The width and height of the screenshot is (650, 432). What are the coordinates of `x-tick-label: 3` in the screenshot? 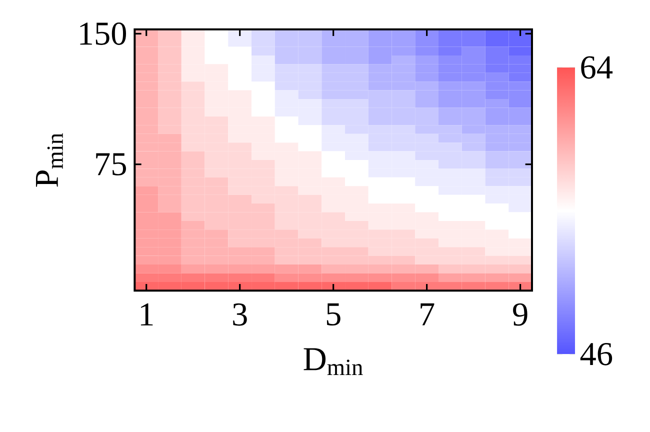 It's located at (240, 314).